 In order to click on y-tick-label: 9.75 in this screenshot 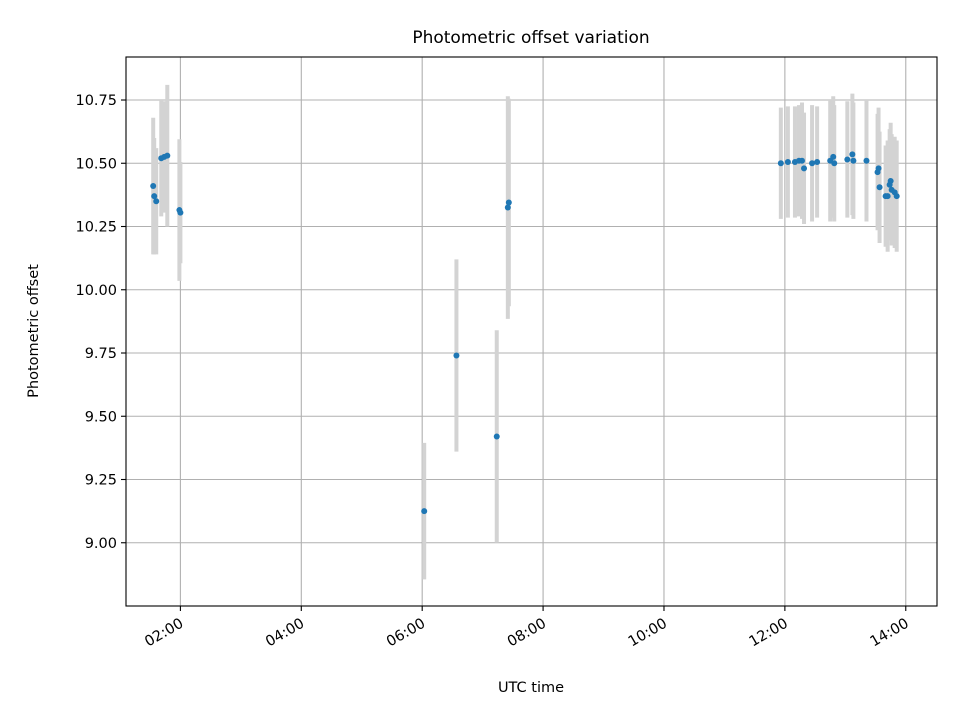, I will do `click(101, 354)`.